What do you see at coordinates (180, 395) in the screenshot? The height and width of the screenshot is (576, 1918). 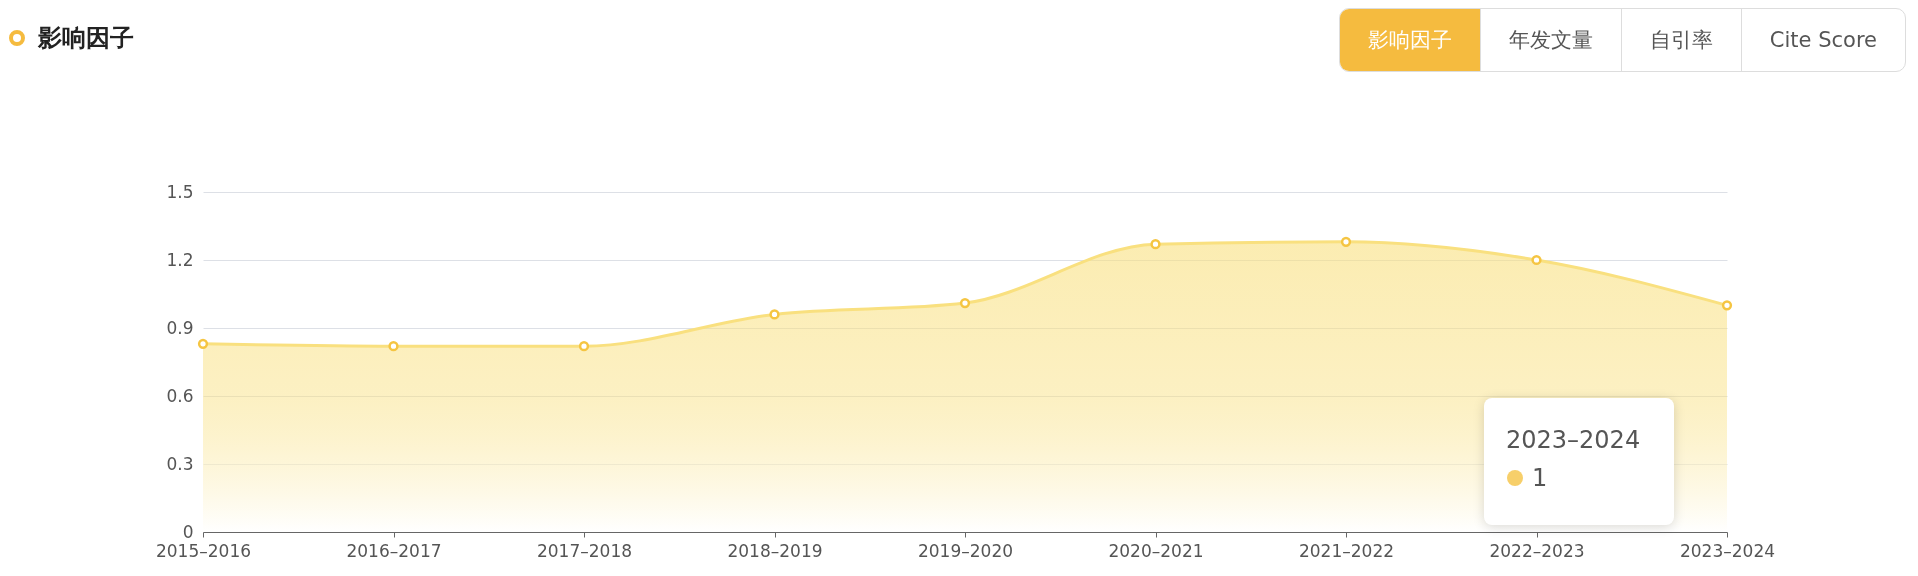 I see `y-tick-label: 0.6` at bounding box center [180, 395].